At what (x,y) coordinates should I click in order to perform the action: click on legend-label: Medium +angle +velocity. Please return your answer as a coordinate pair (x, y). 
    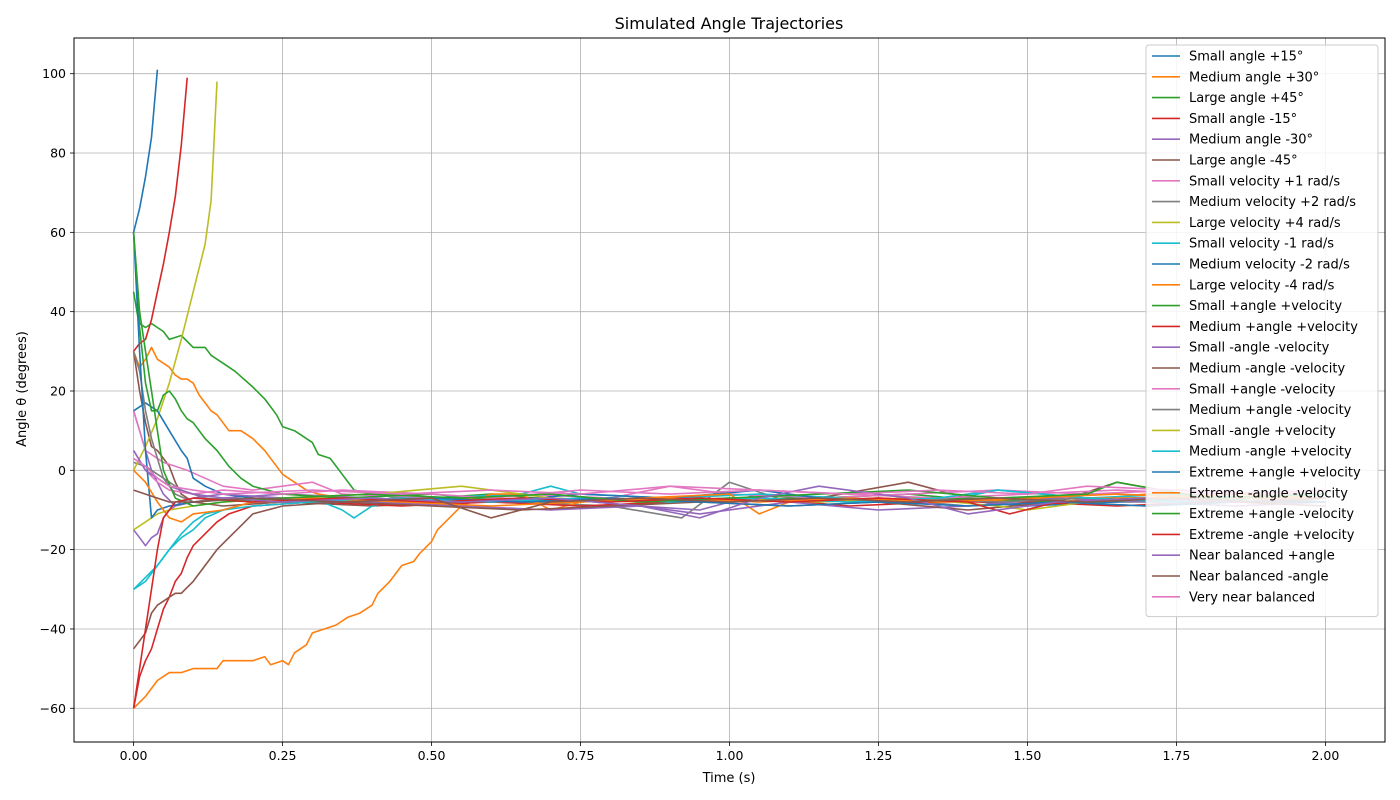
    Looking at the image, I should click on (1273, 327).